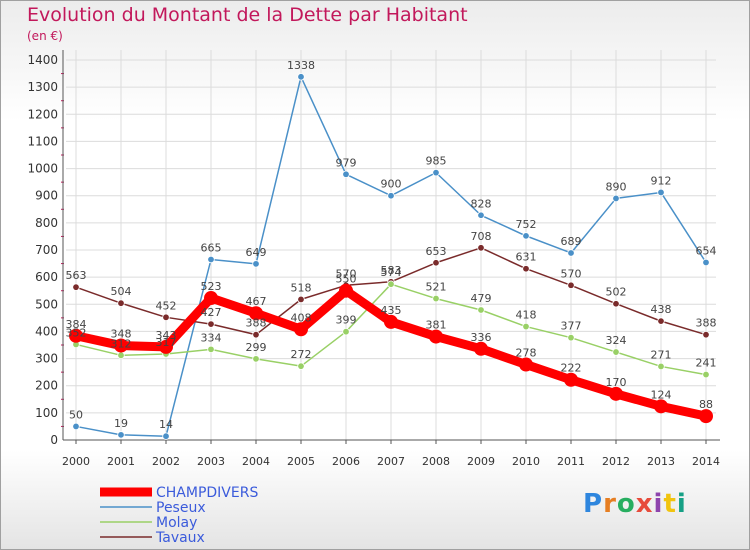  What do you see at coordinates (76, 414) in the screenshot?
I see `data-label-peseux-2000: 50` at bounding box center [76, 414].